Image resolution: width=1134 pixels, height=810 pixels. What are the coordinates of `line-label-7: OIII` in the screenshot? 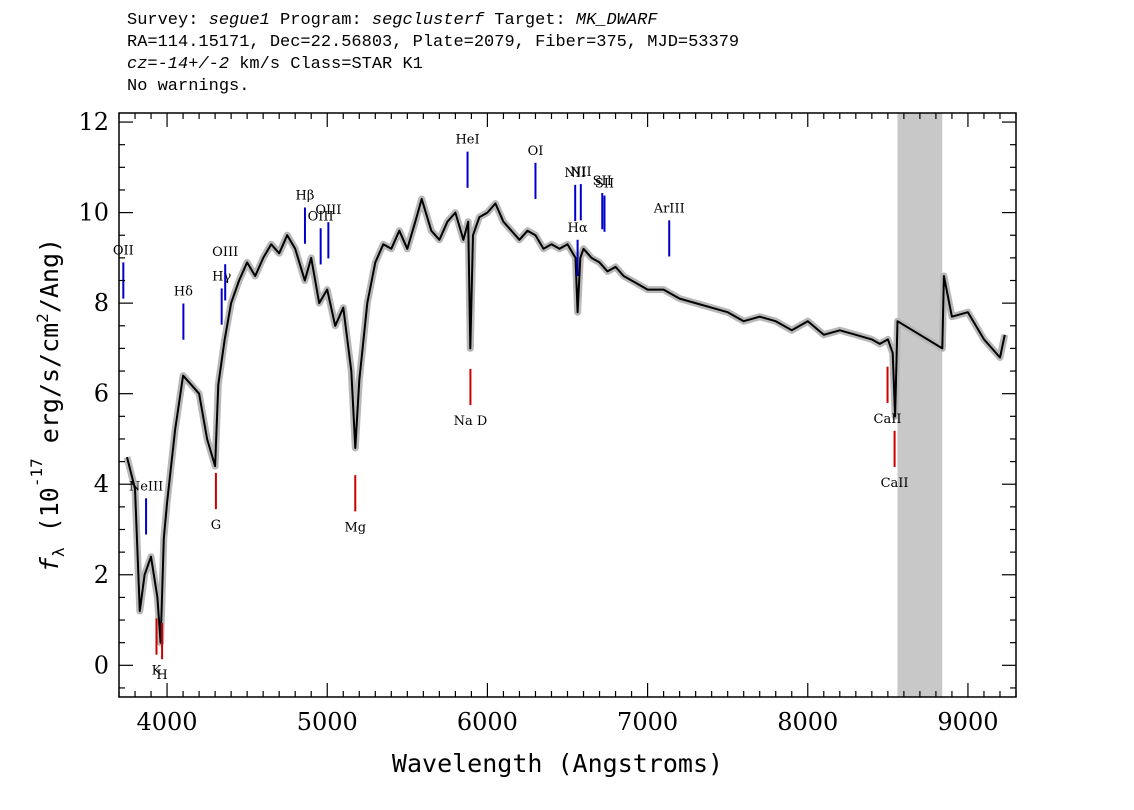 It's located at (328, 210).